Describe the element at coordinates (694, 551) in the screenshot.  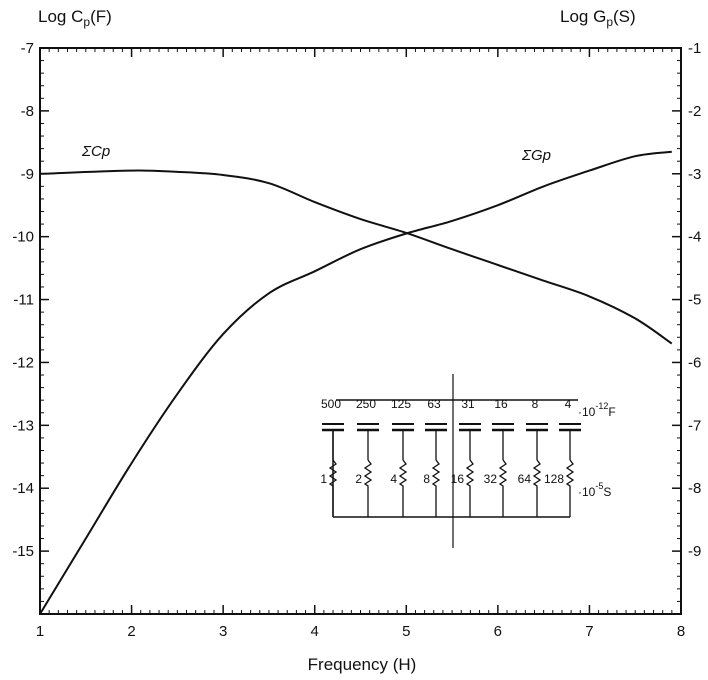
I see `right-tick-label: -9` at that location.